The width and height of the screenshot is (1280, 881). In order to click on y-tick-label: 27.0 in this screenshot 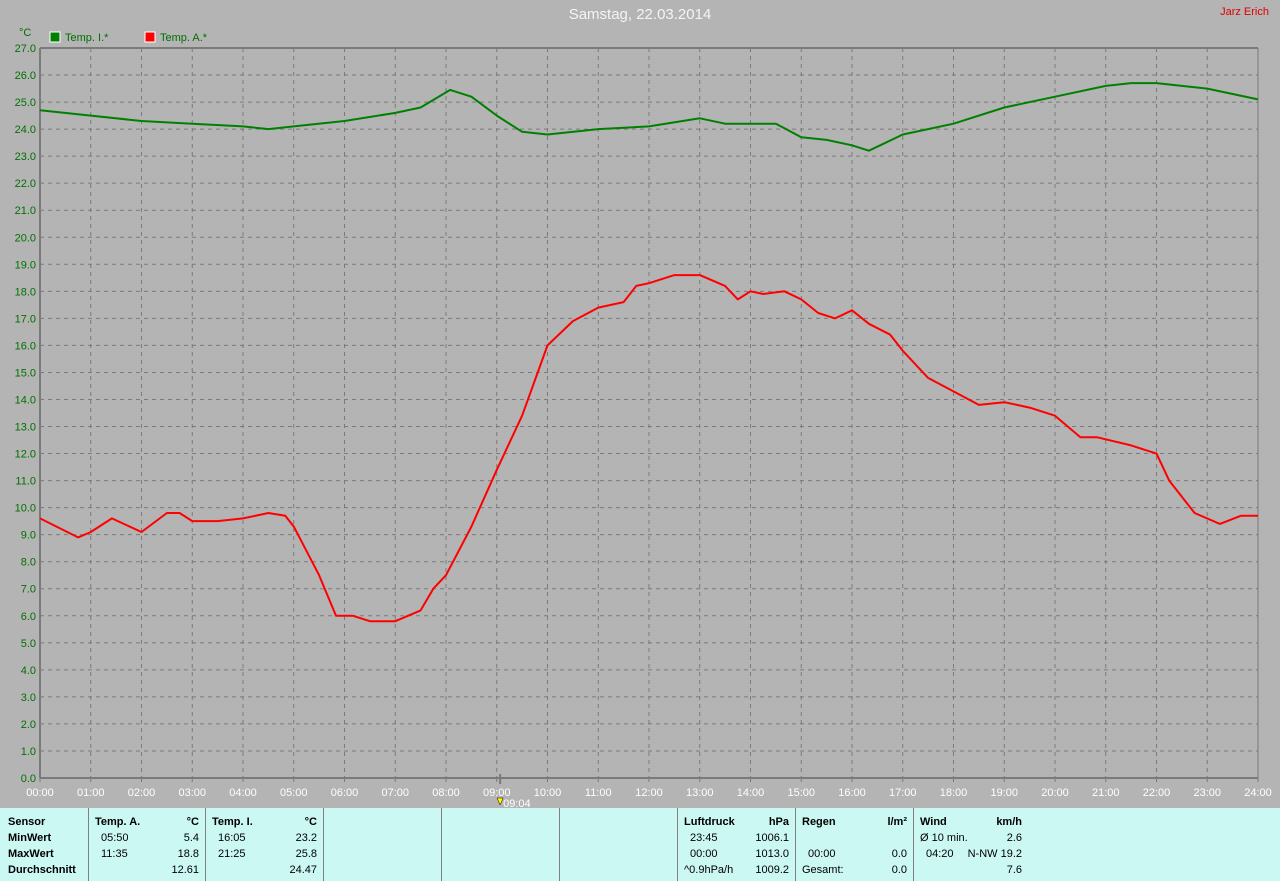, I will do `click(25, 49)`.